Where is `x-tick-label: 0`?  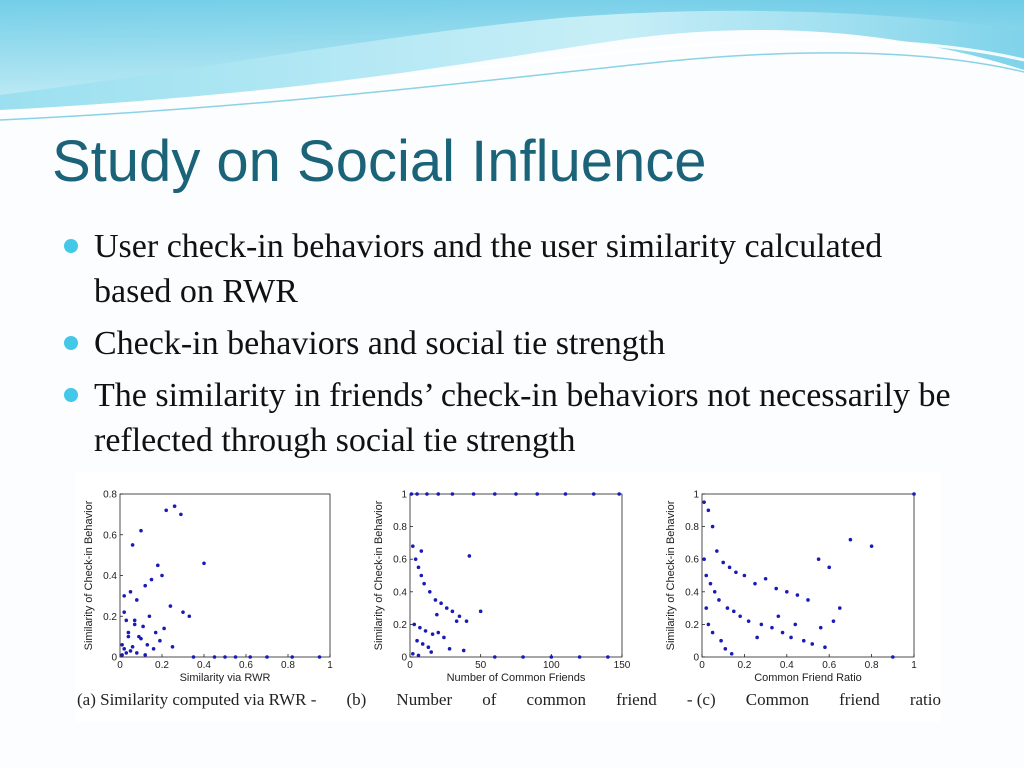 x-tick-label: 0 is located at coordinates (120, 665).